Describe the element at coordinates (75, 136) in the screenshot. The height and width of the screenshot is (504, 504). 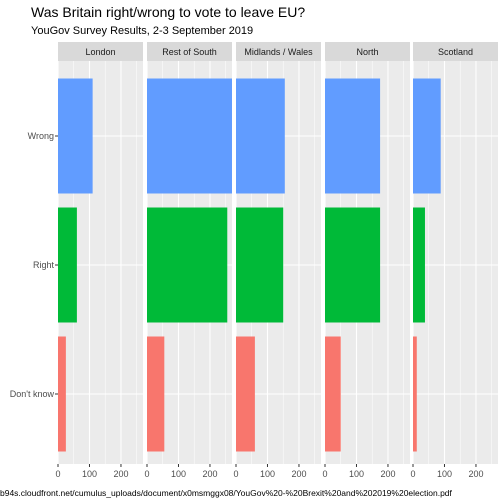
I see `bar-london-wrong` at that location.